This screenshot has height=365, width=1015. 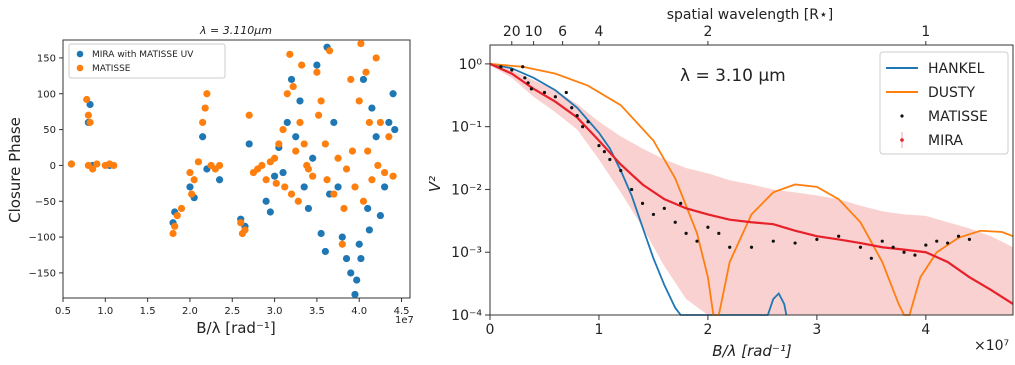 What do you see at coordinates (148, 311) in the screenshot?
I see `left-x-tick-label: 1.5` at bounding box center [148, 311].